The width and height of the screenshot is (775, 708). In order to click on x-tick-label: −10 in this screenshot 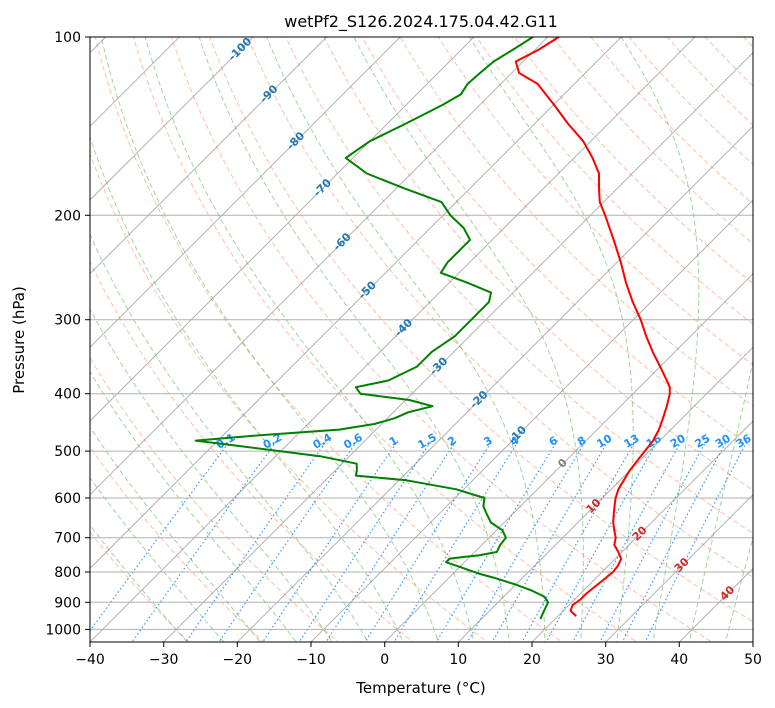, I will do `click(311, 660)`.